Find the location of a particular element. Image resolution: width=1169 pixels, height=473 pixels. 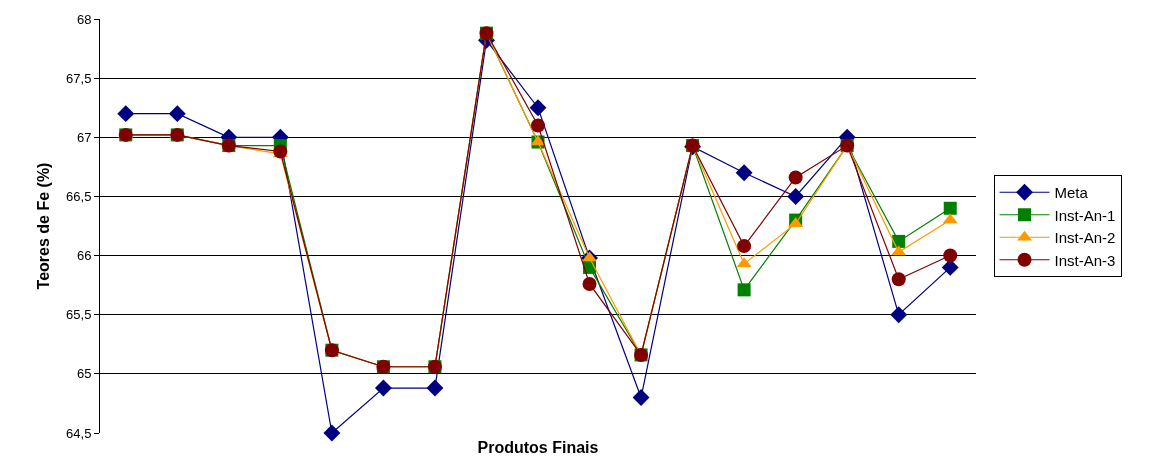

y-tick-label: 65,5 is located at coordinates (79, 315).